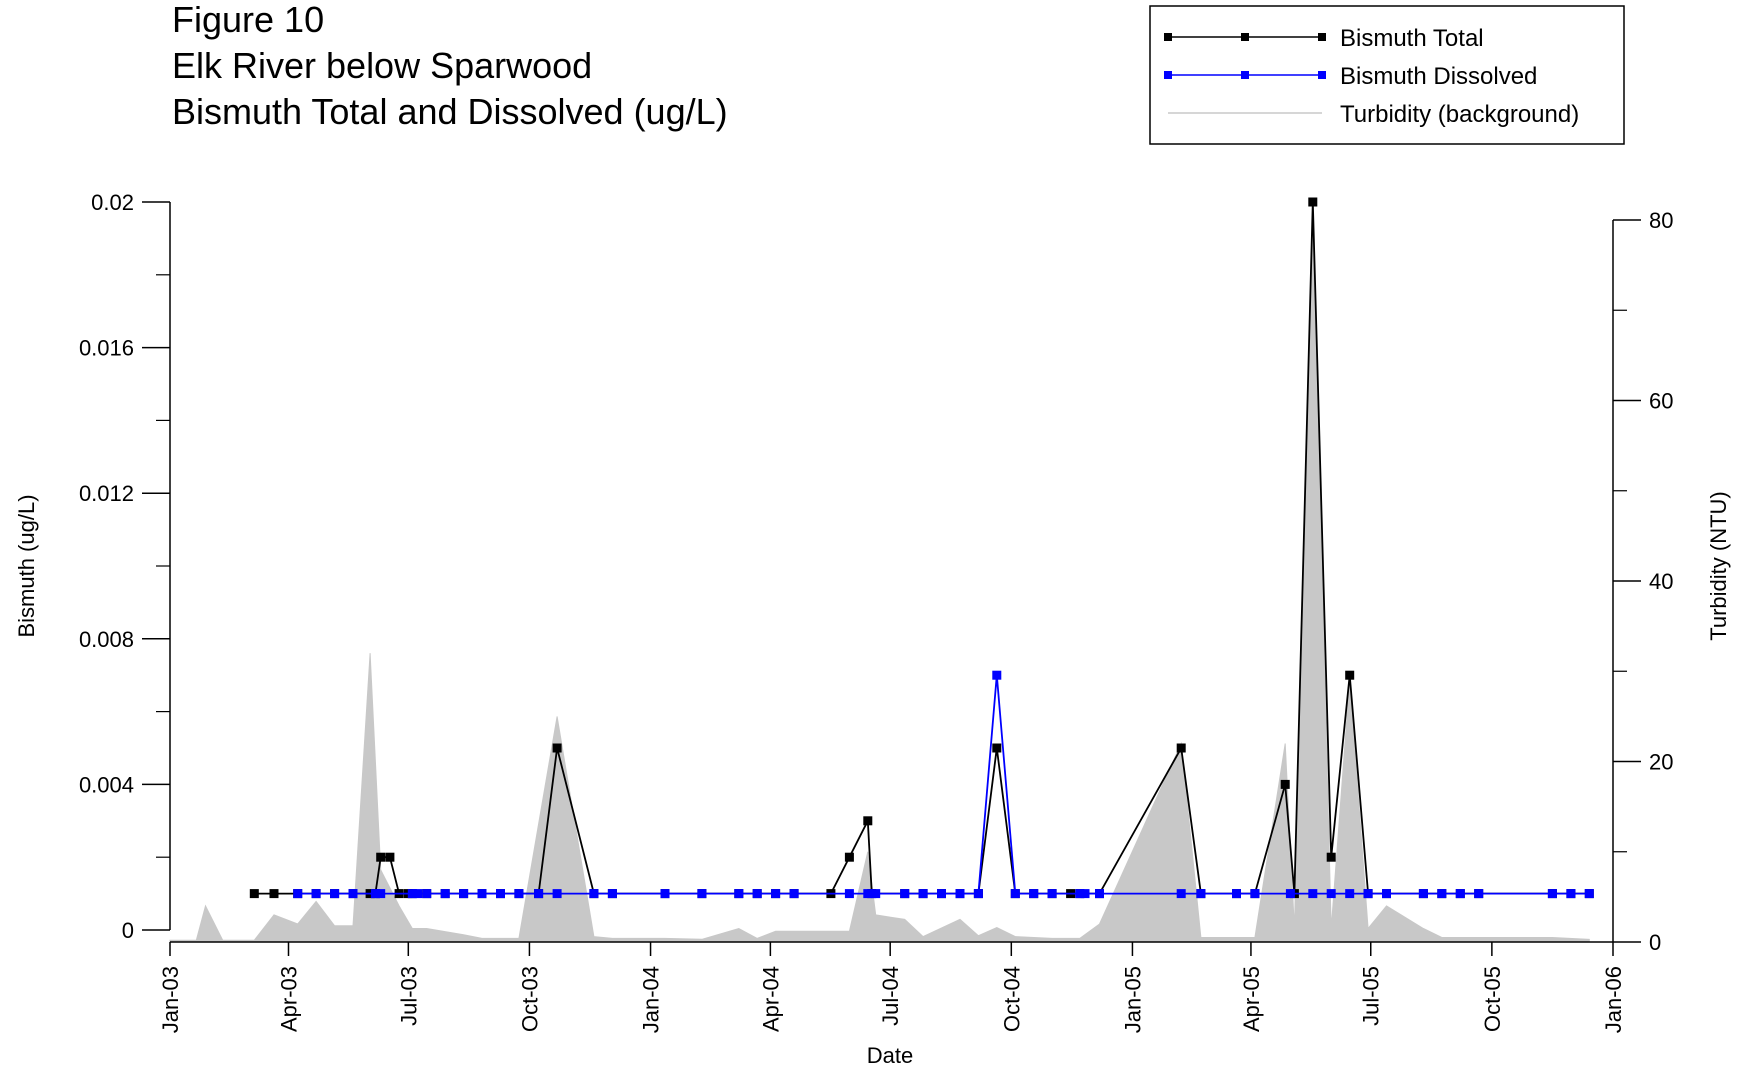 The image size is (1749, 1071). I want to click on legend-label-dissolved: Bismuth Dissolved, so click(1438, 76).